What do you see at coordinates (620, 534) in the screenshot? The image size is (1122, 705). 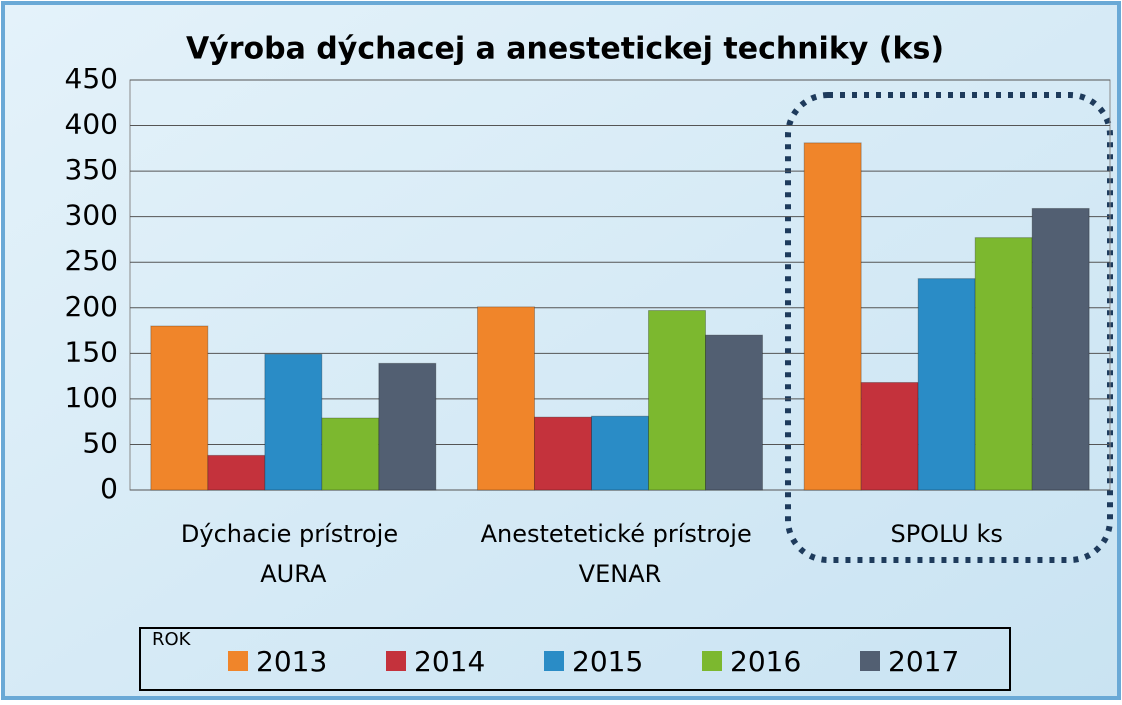 I see `x-tick-label-line: Anestetetické prístroje` at bounding box center [620, 534].